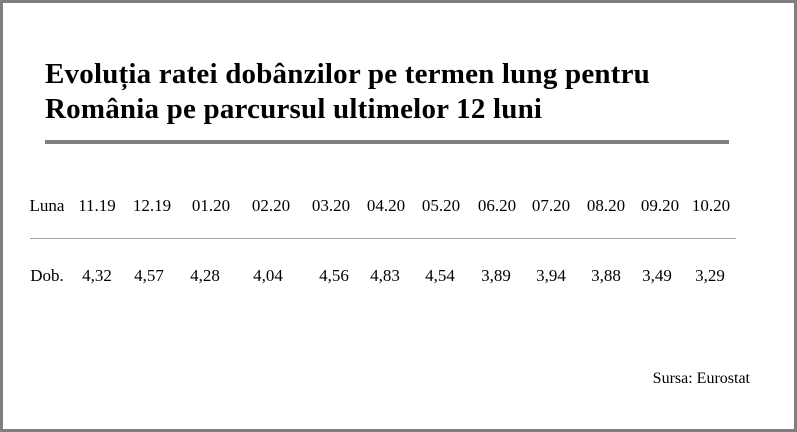 The height and width of the screenshot is (432, 797). I want to click on header-cell: 02.20, so click(271, 205).